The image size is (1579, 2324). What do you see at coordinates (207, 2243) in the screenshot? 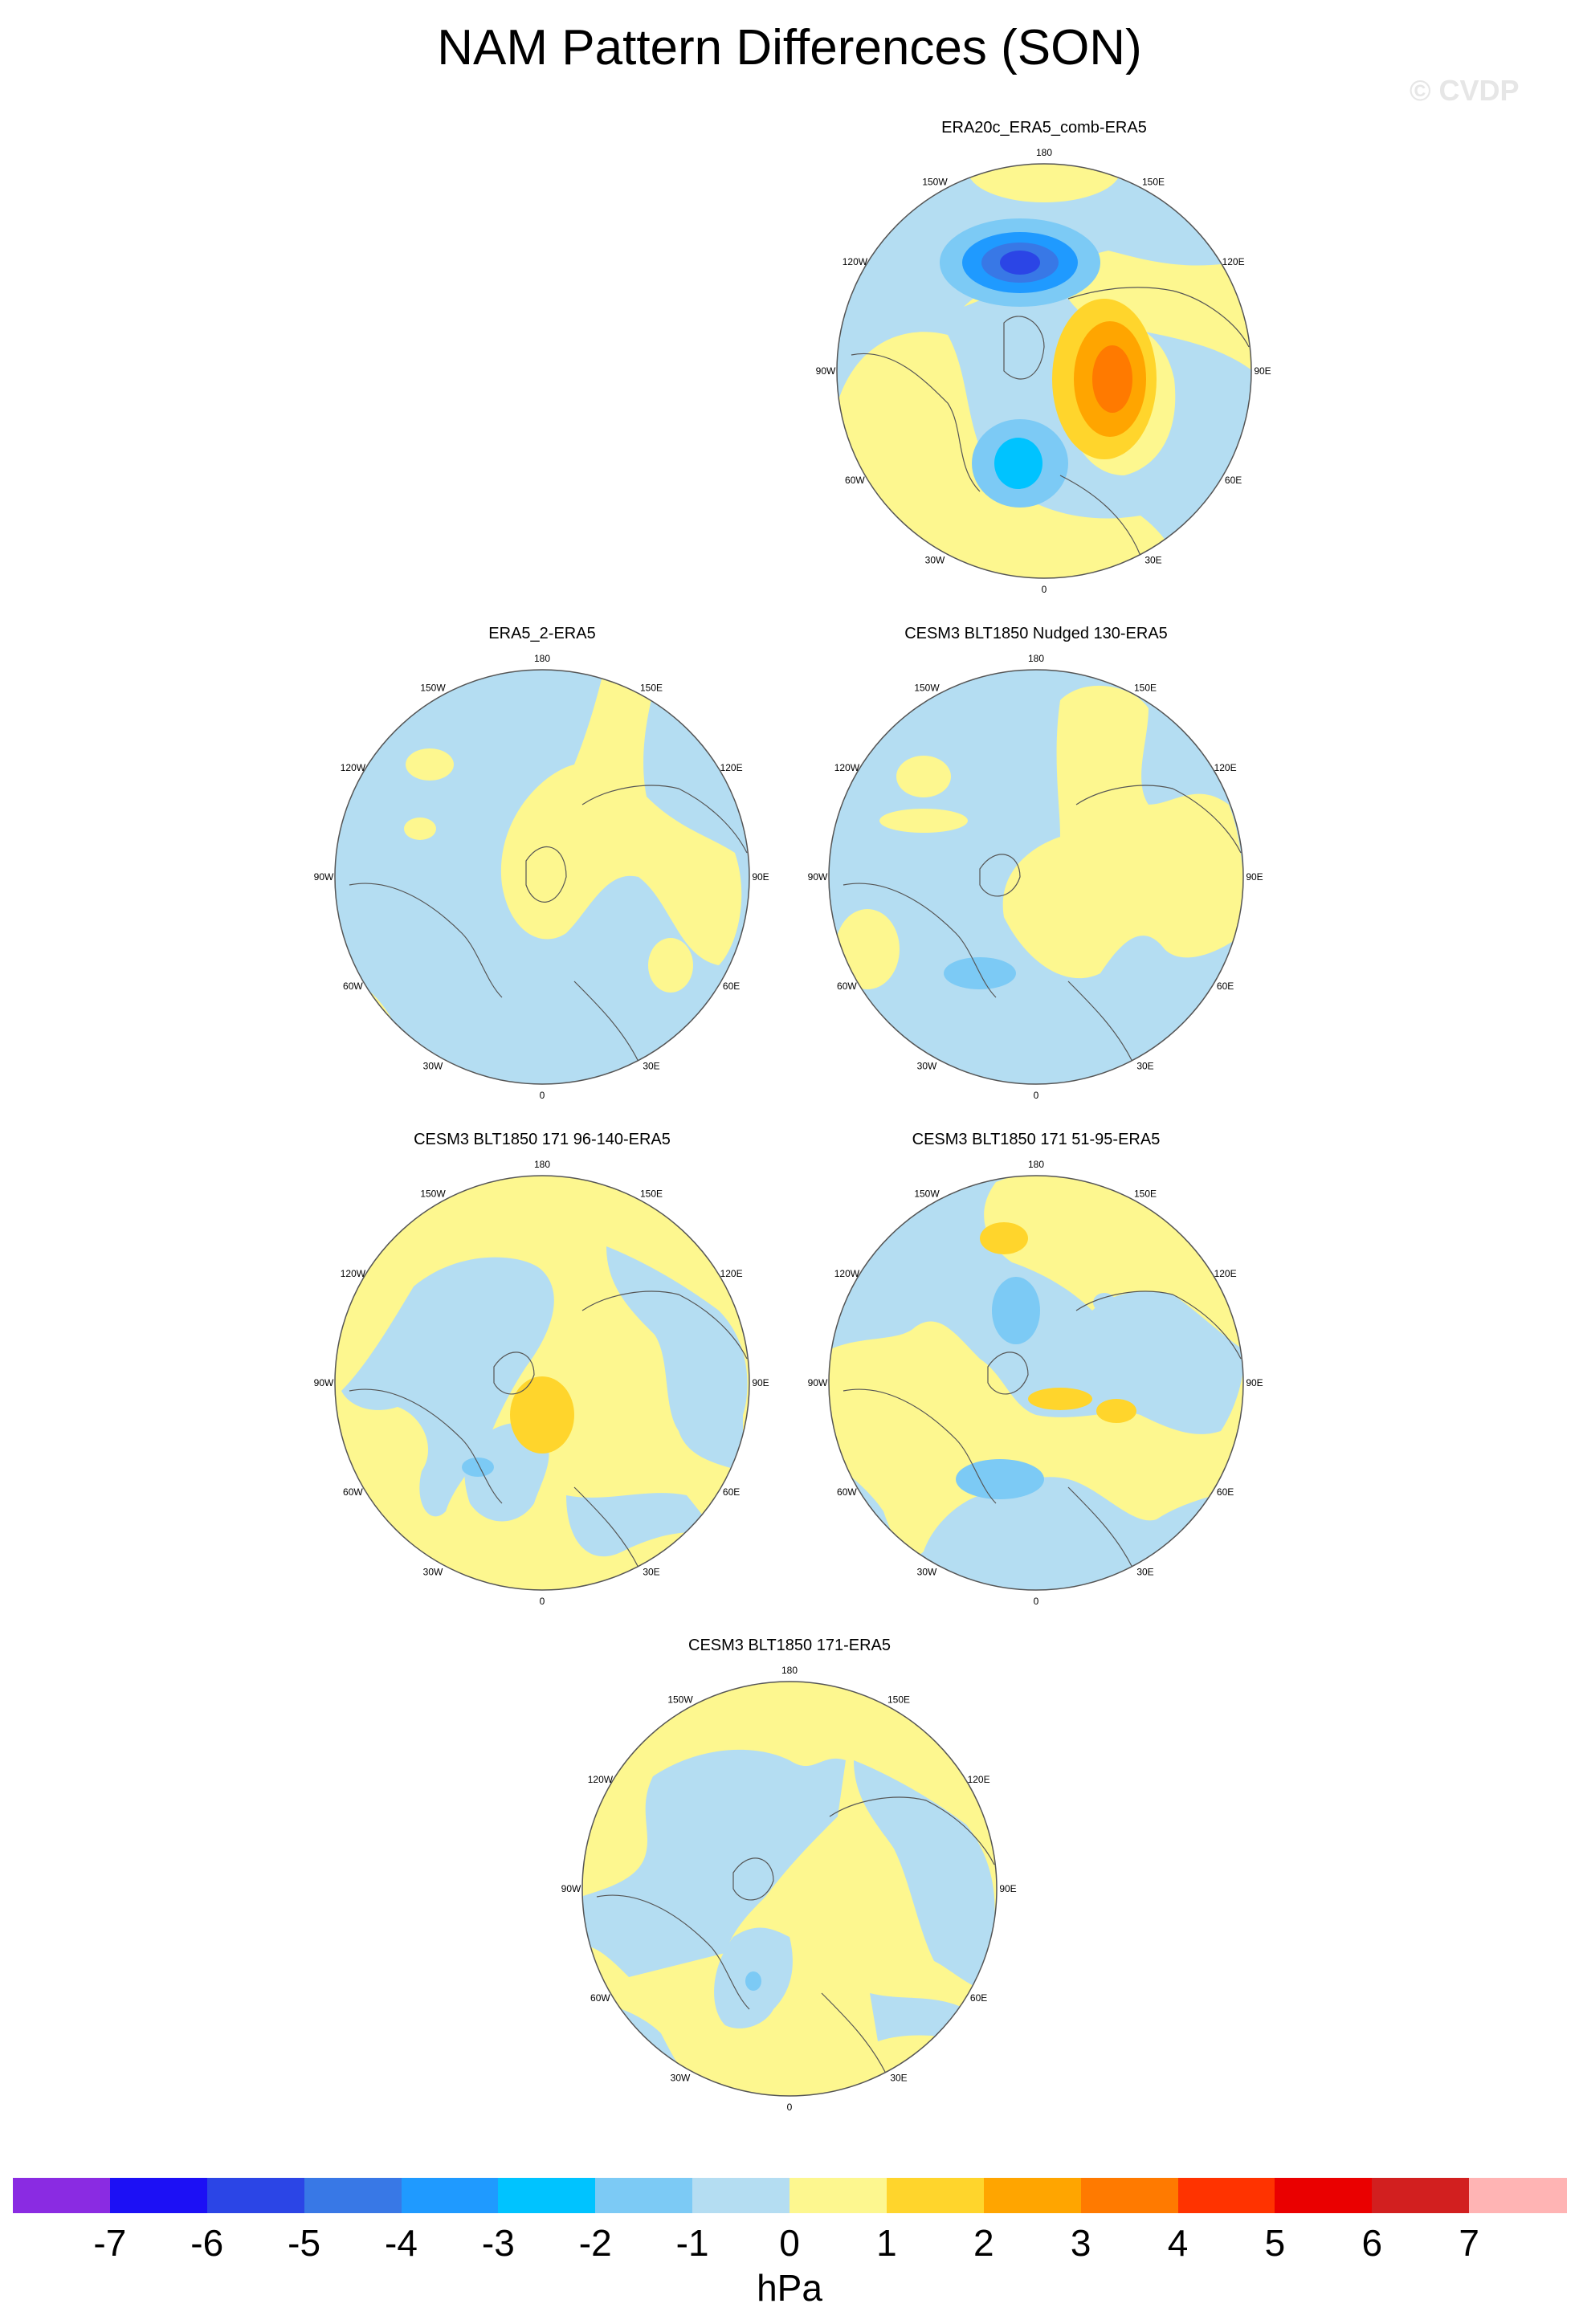
I see `colorbar-tick-label: -6` at bounding box center [207, 2243].